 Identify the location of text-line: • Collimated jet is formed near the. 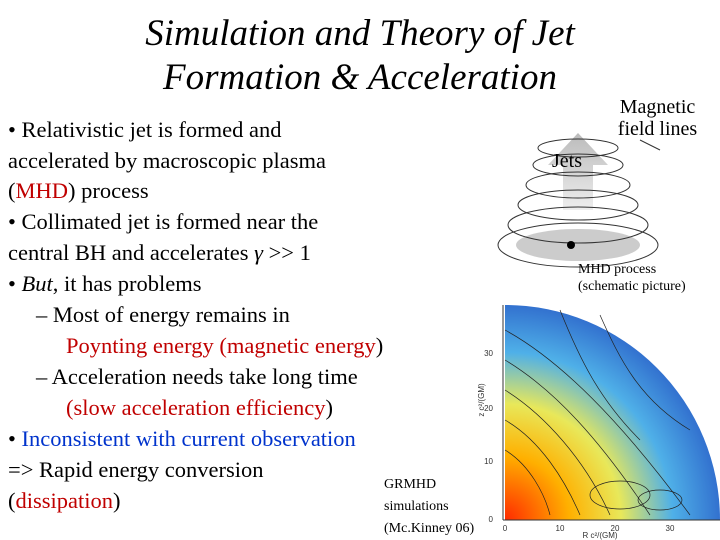
(163, 222).